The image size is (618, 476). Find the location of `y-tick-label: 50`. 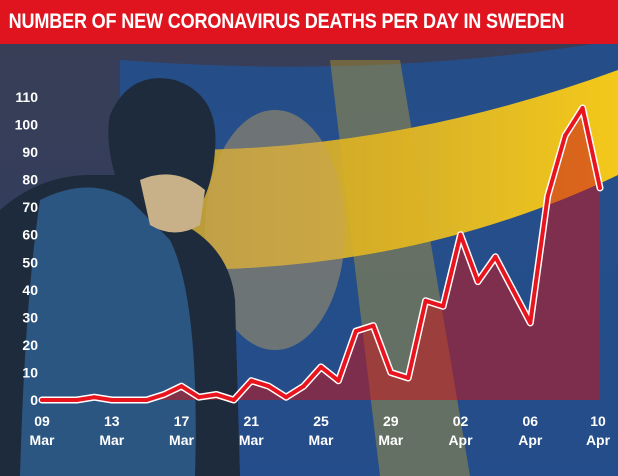

y-tick-label: 50 is located at coordinates (30, 262).